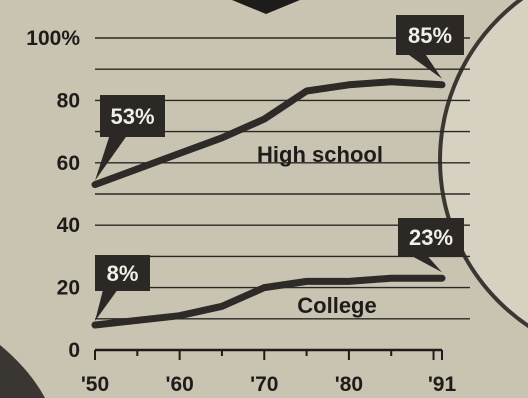  What do you see at coordinates (266, 7) in the screenshot?
I see `background-pointer-top` at bounding box center [266, 7].